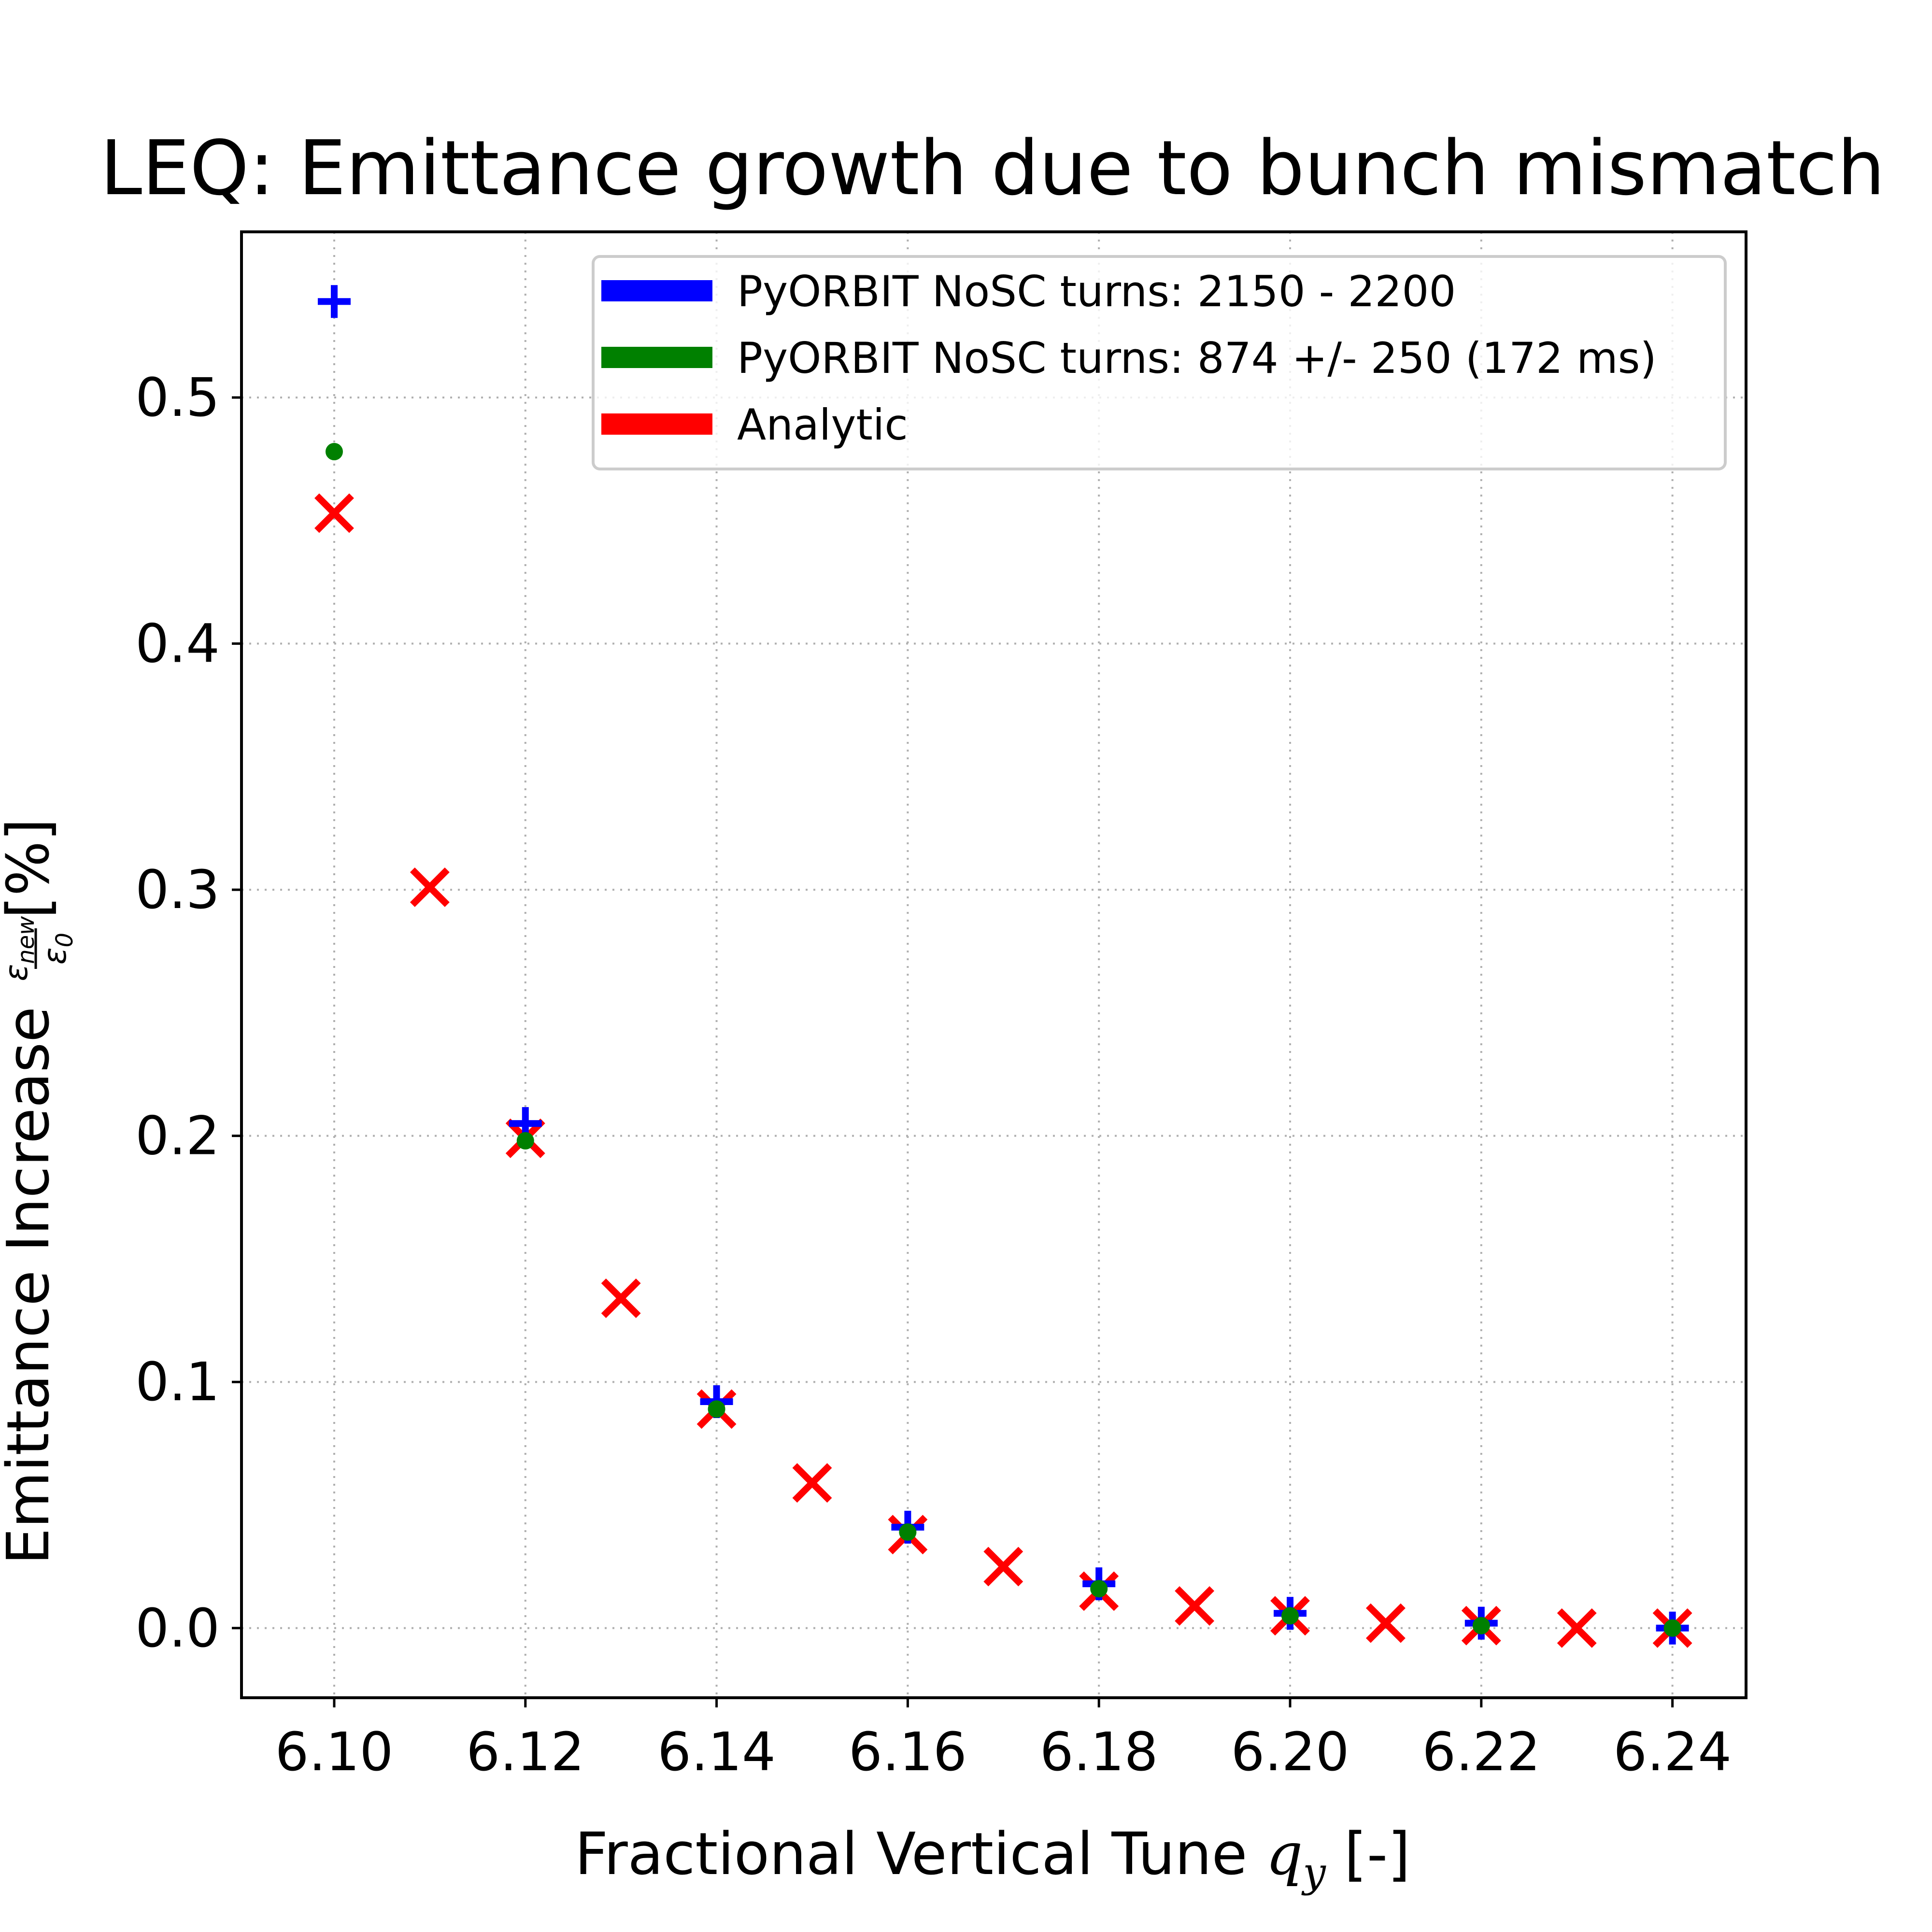 The height and width of the screenshot is (1932, 1932). Describe the element at coordinates (57, 949) in the screenshot. I see `y-axis-label-denominator: ε0` at that location.